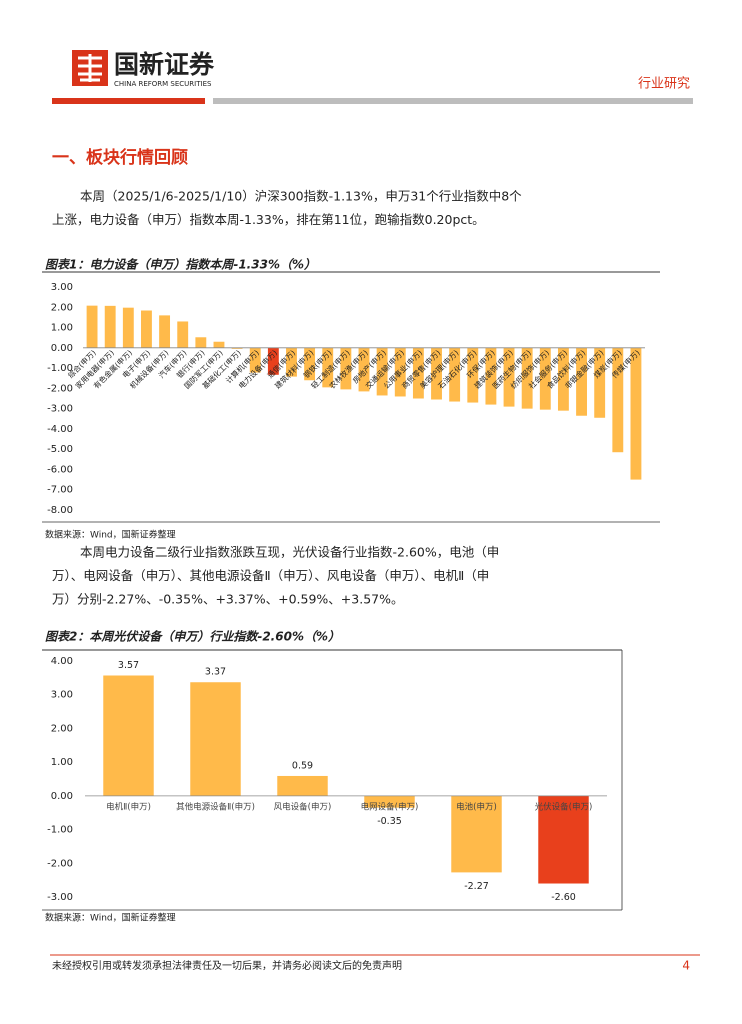 Image resolution: width=742 pixels, height=1024 pixels. What do you see at coordinates (163, 84) in the screenshot?
I see `brand-en: CHINA REFORM SECURITIES` at bounding box center [163, 84].